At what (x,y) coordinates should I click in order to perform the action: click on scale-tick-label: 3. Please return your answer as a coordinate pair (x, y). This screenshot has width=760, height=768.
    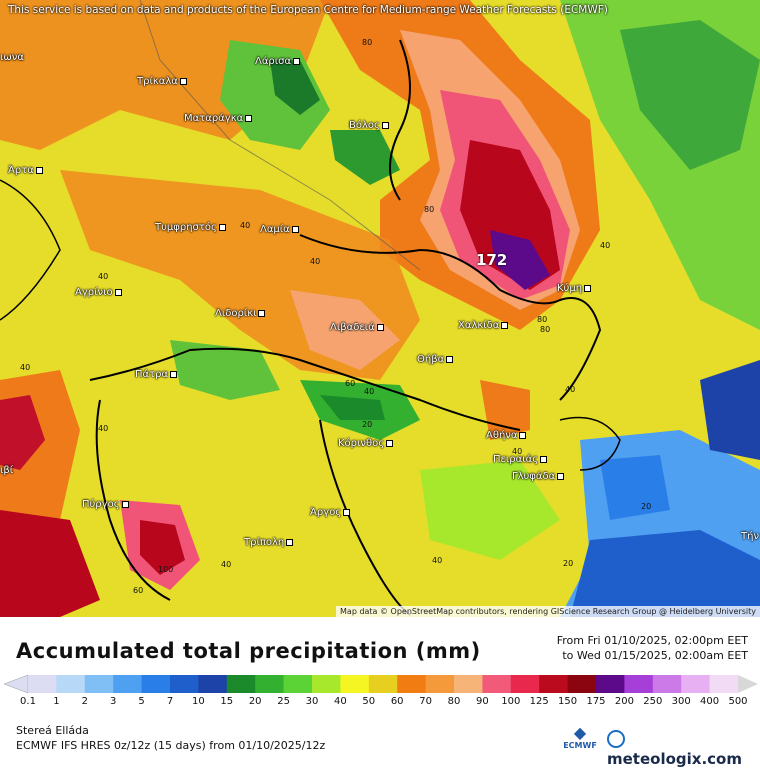
    Looking at the image, I should click on (113, 701).